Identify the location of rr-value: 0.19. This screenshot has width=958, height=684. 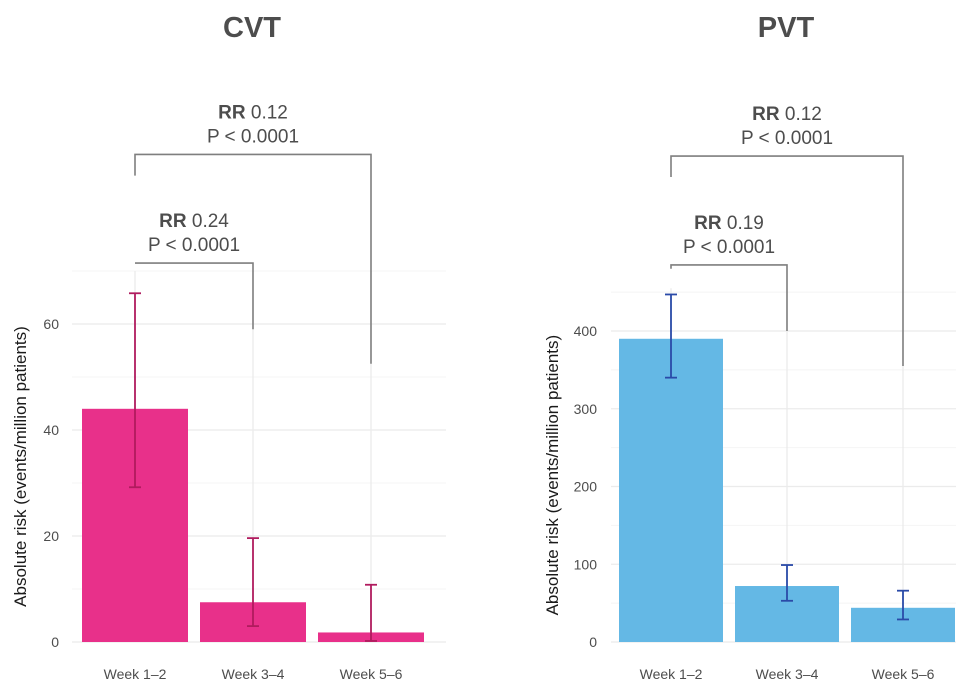
(743, 223).